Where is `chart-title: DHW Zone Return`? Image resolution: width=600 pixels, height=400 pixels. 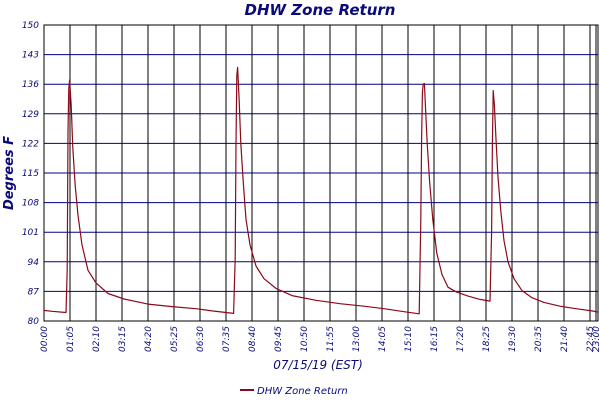
chart-title: DHW Zone Return is located at coordinates (320, 10).